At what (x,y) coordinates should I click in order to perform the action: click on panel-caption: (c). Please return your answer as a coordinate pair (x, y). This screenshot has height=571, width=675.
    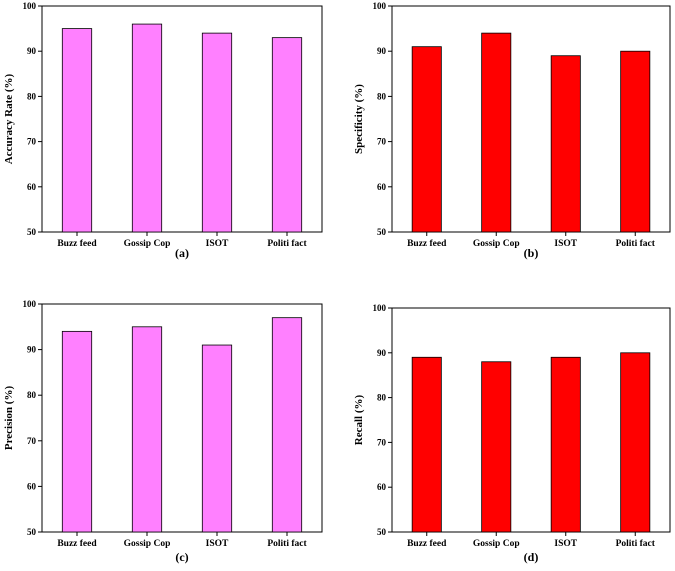
    Looking at the image, I should click on (181, 557).